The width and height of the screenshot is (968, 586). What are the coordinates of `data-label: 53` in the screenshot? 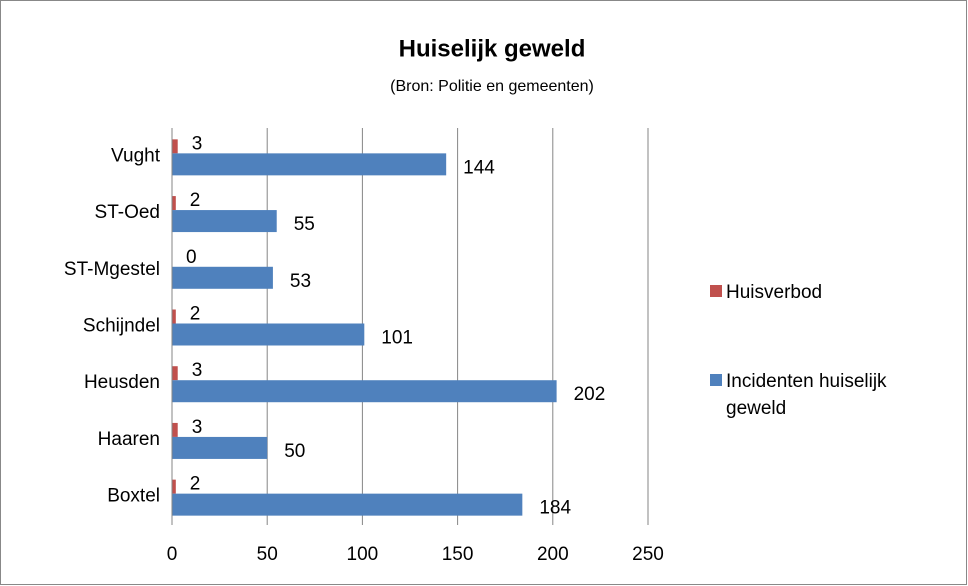 It's located at (300, 281).